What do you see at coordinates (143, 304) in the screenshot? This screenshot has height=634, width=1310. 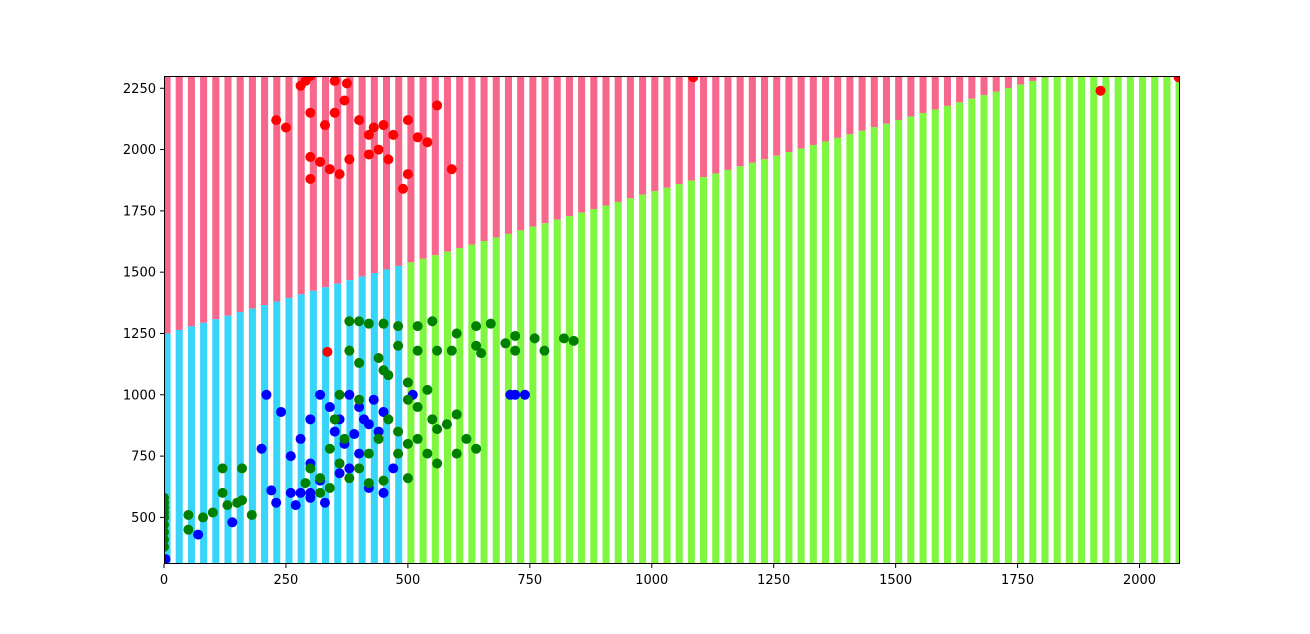 I see `y-axis: 500 750 1000 1250 1500 1750 2000 2250` at bounding box center [143, 304].